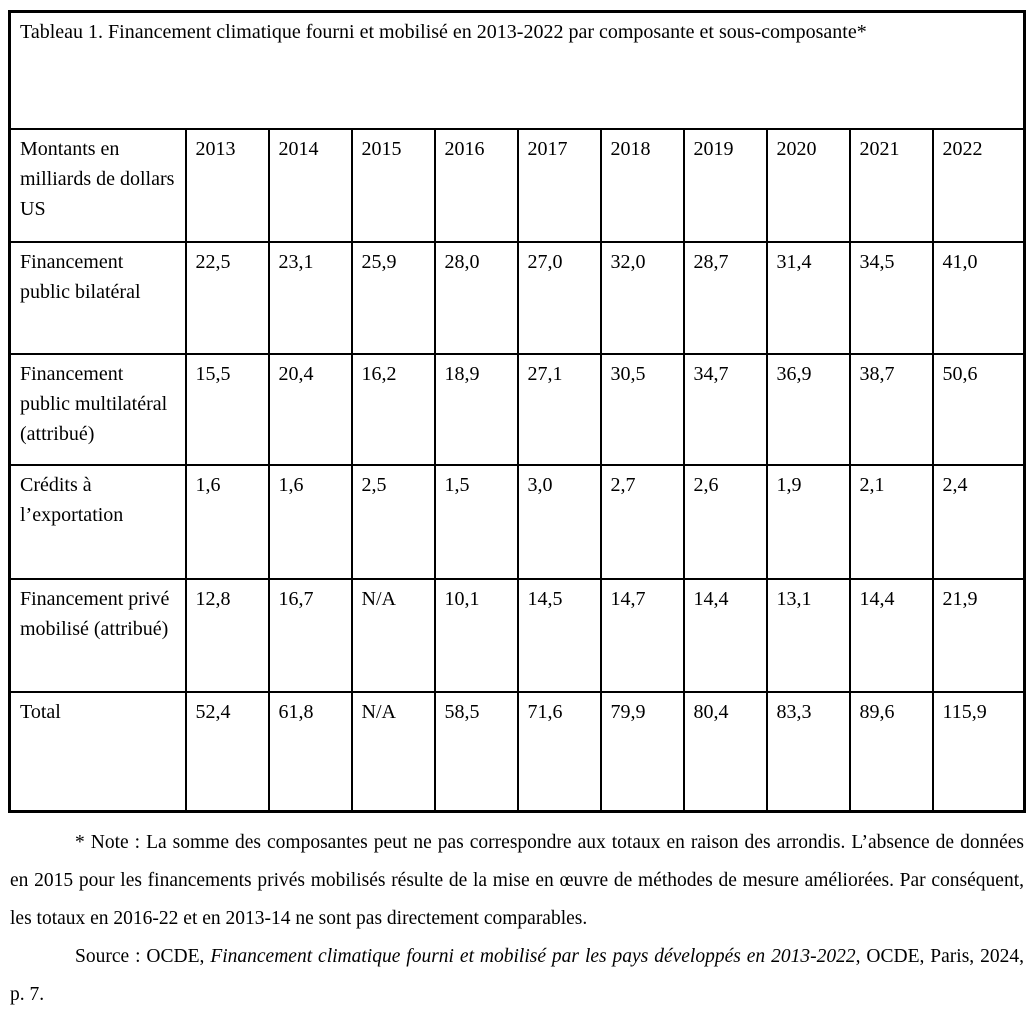 This screenshot has width=1034, height=1014. I want to click on value-cell: 115,9, so click(978, 751).